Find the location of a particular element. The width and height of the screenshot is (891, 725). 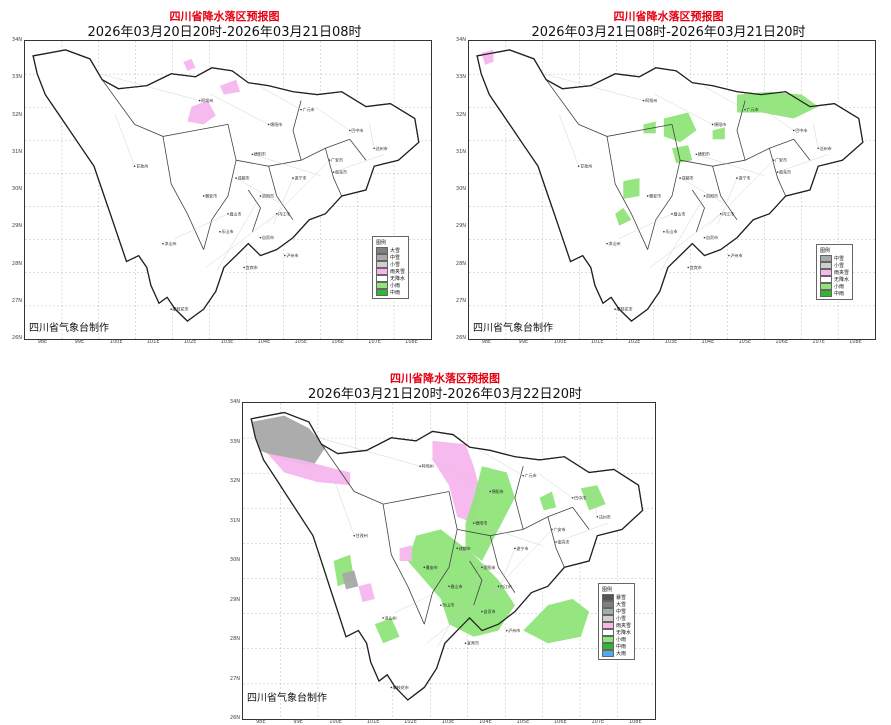

lat-tick-label: 29N is located at coordinates (16, 226).